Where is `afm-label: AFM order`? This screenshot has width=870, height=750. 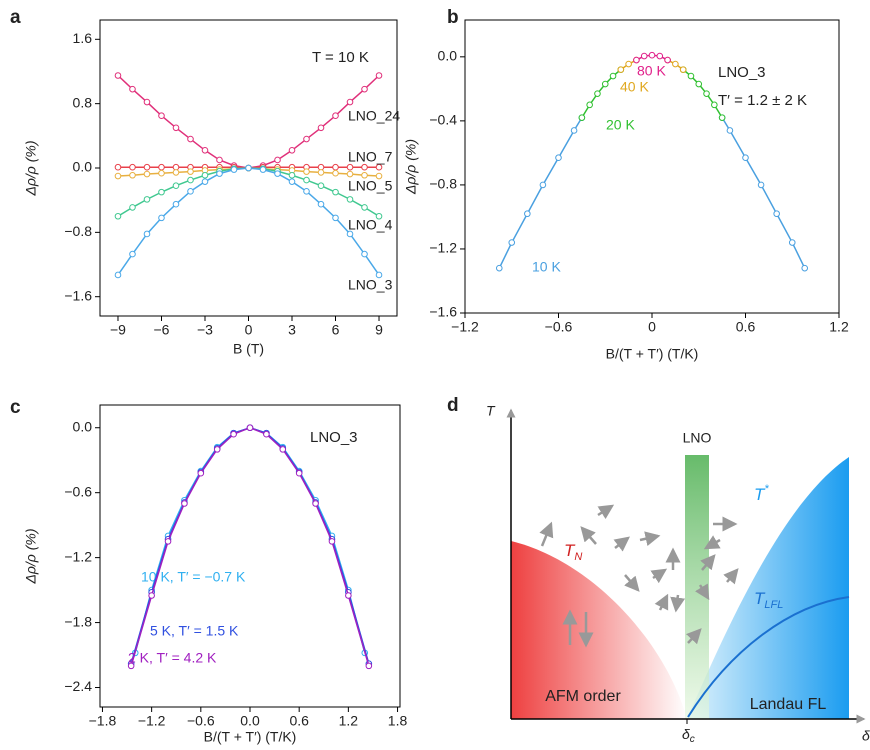 afm-label: AFM order is located at coordinates (583, 696).